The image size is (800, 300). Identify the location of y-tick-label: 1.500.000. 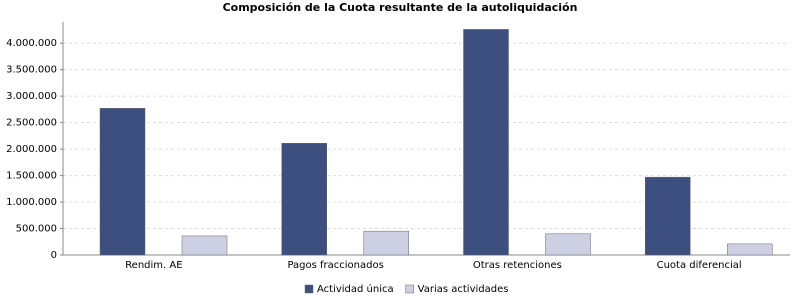
(31, 176).